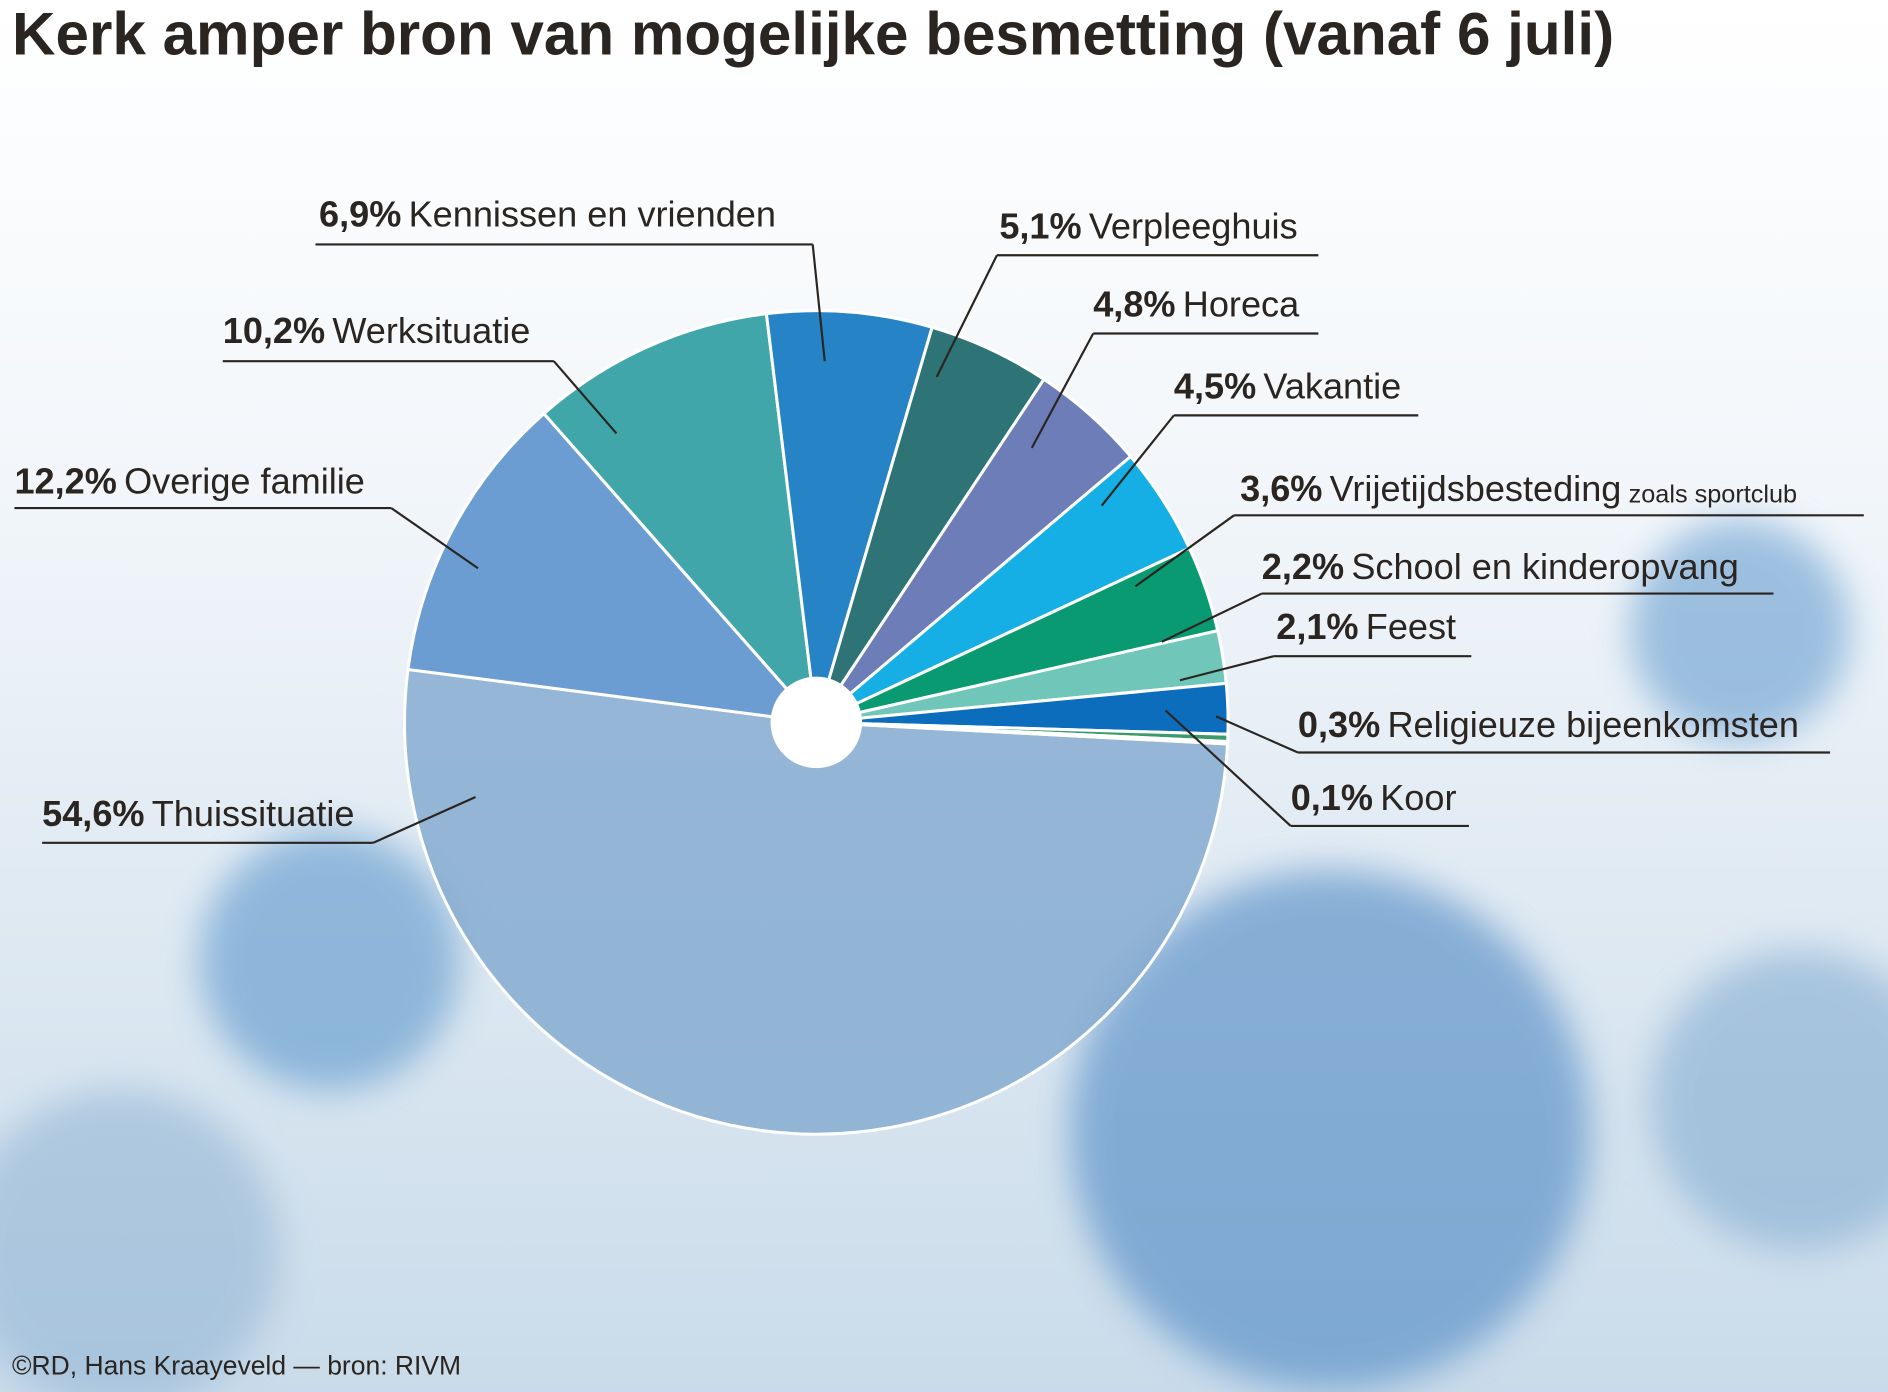  I want to click on value-label: 2,1%, so click(1317, 626).